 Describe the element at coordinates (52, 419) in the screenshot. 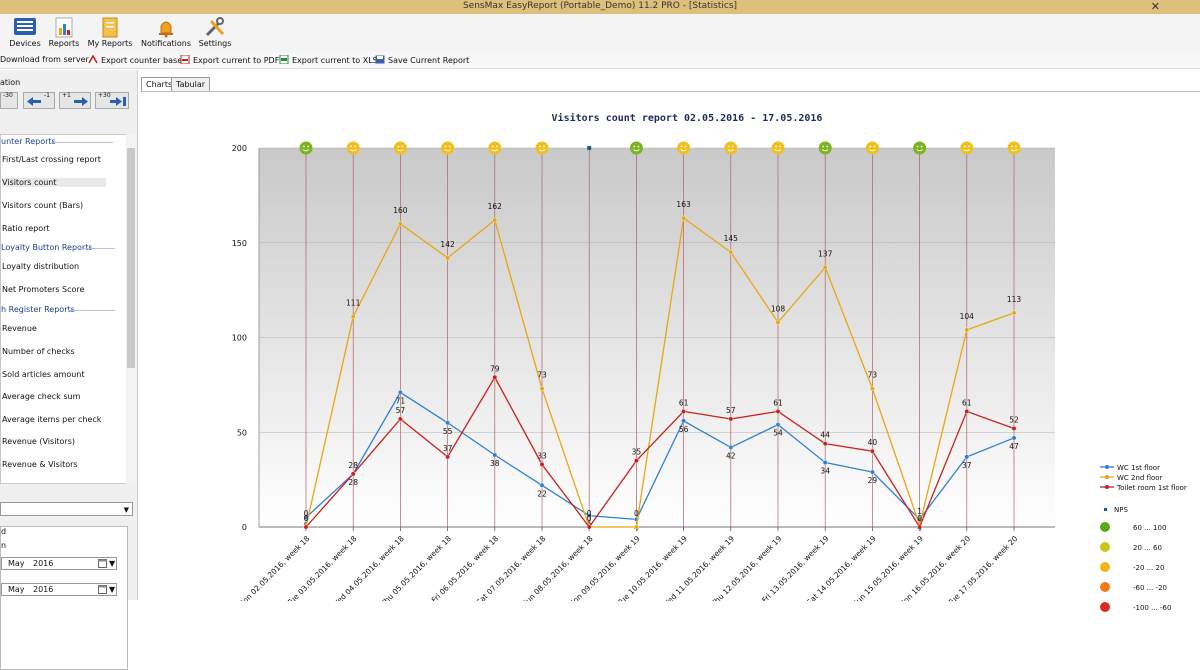

I see `report-average-items-per-check: Average items per check` at that location.